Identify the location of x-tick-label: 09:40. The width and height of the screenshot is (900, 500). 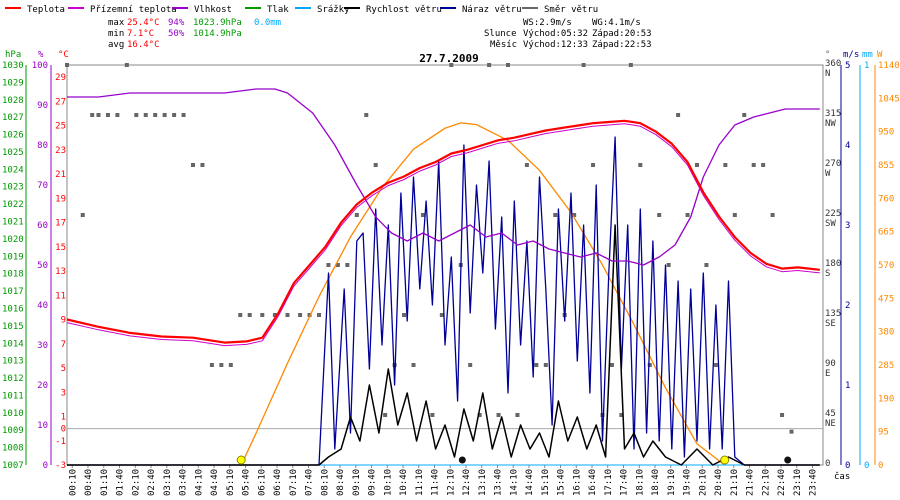
(373, 482).